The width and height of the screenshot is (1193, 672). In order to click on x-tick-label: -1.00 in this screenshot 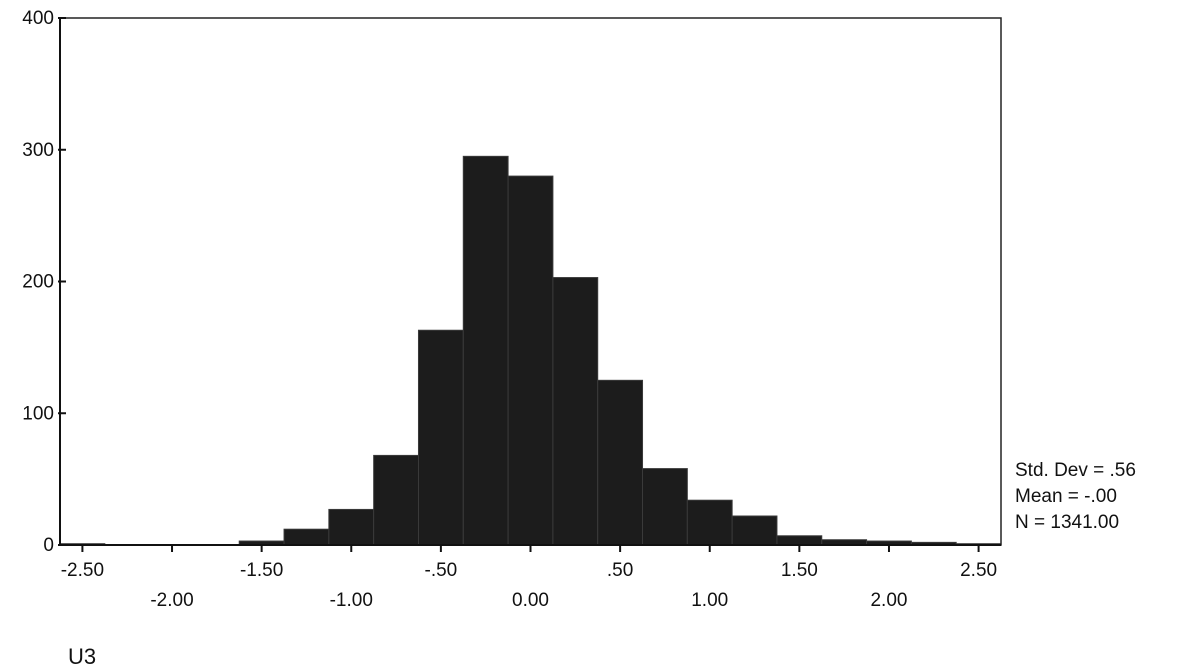, I will do `click(351, 600)`.